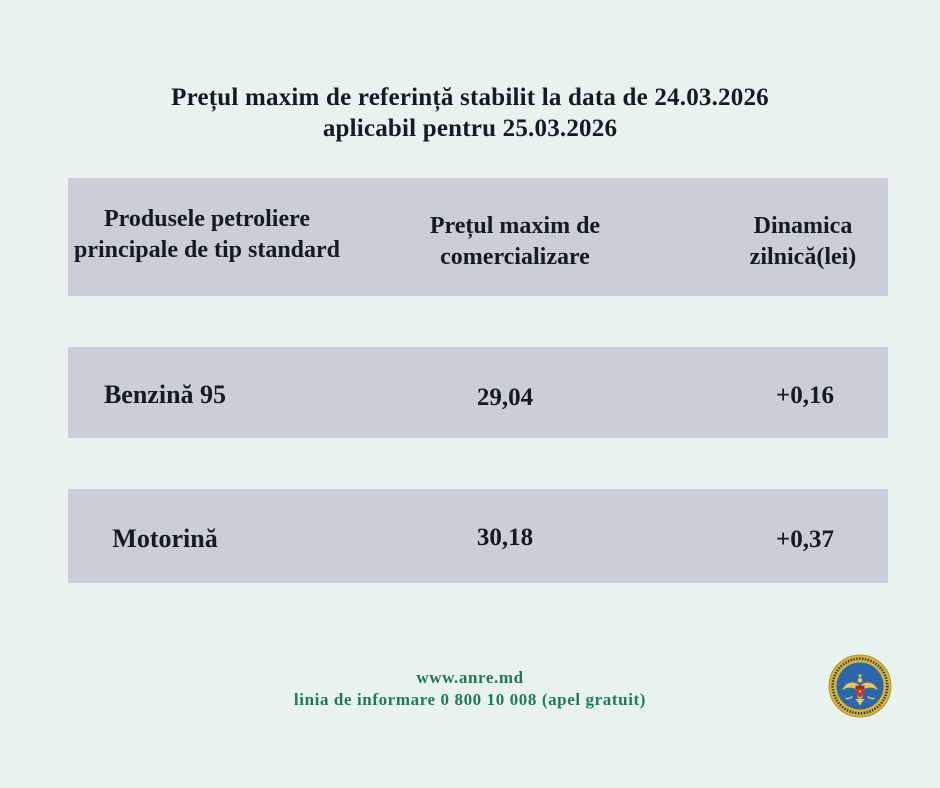 The width and height of the screenshot is (940, 788). I want to click on anre-moldova-seal-icon, so click(860, 686).